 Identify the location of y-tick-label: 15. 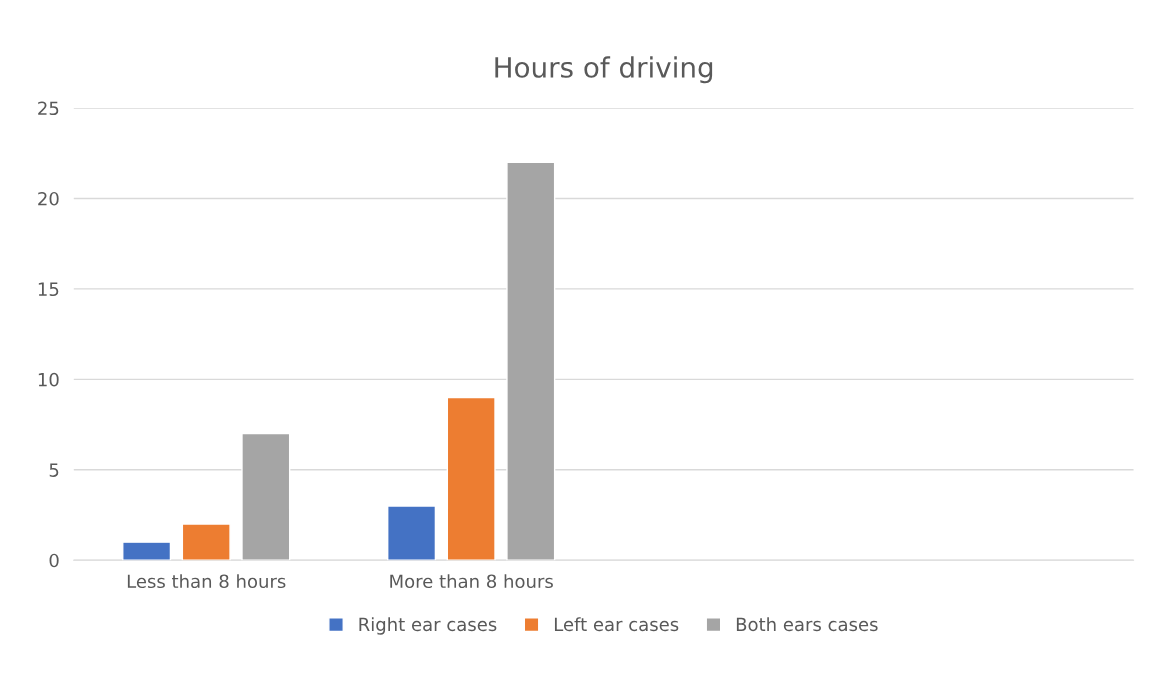
(48, 289).